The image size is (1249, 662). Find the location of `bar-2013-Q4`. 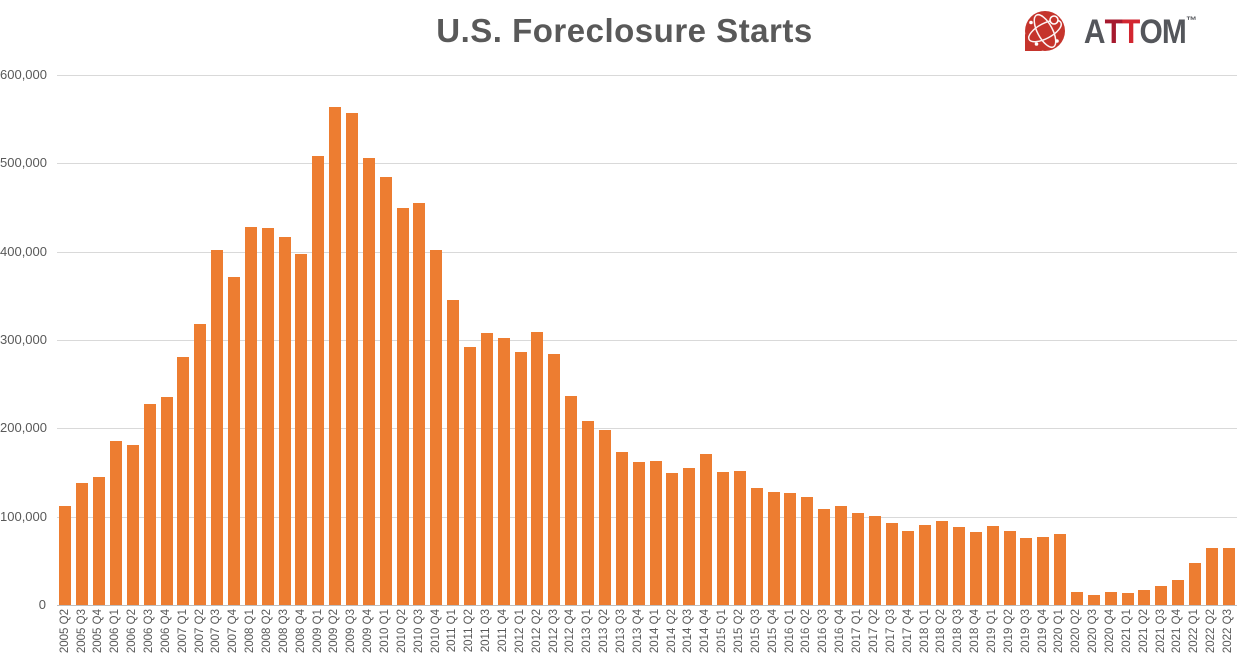

bar-2013-Q4 is located at coordinates (638, 533).